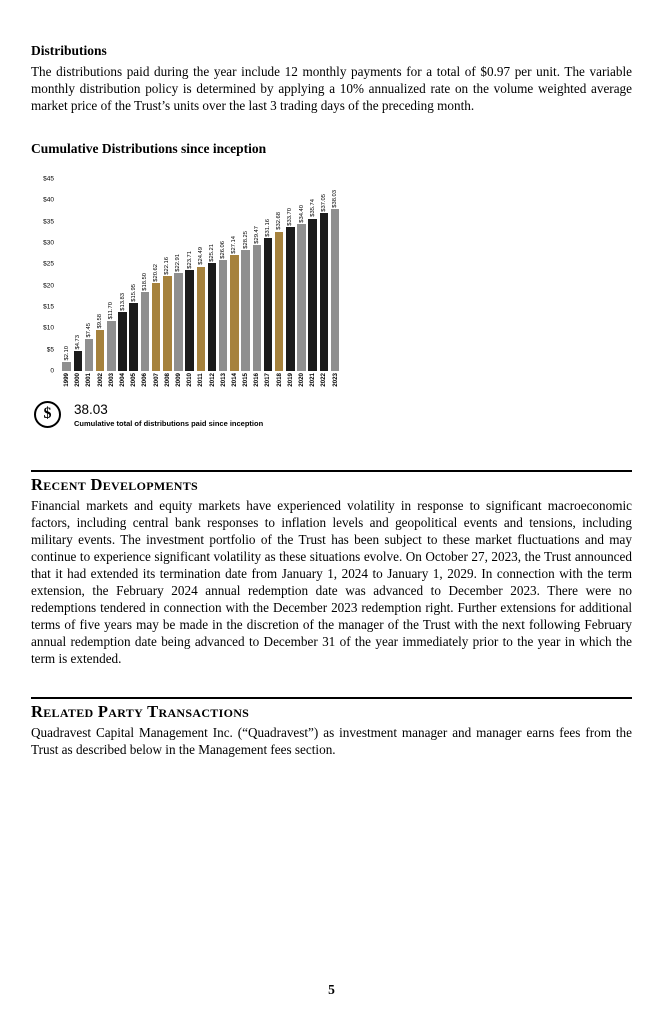 This screenshot has width=663, height=1024. What do you see at coordinates (234, 313) in the screenshot?
I see `bar-2014` at bounding box center [234, 313].